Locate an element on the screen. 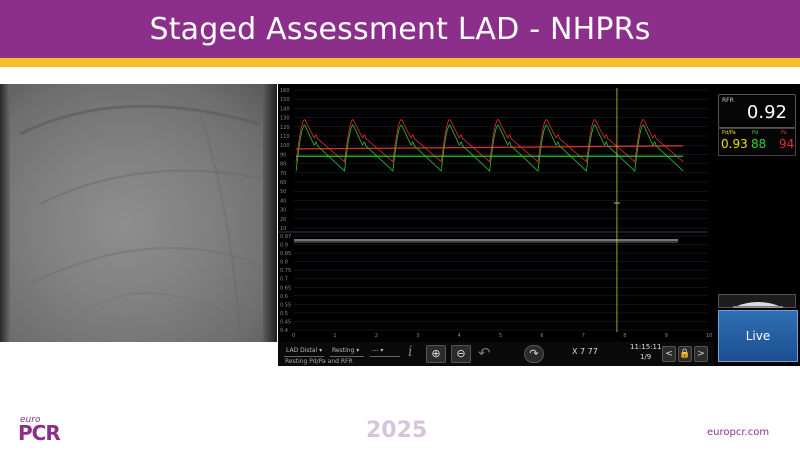  collapse-handle-icon is located at coordinates (758, 305).